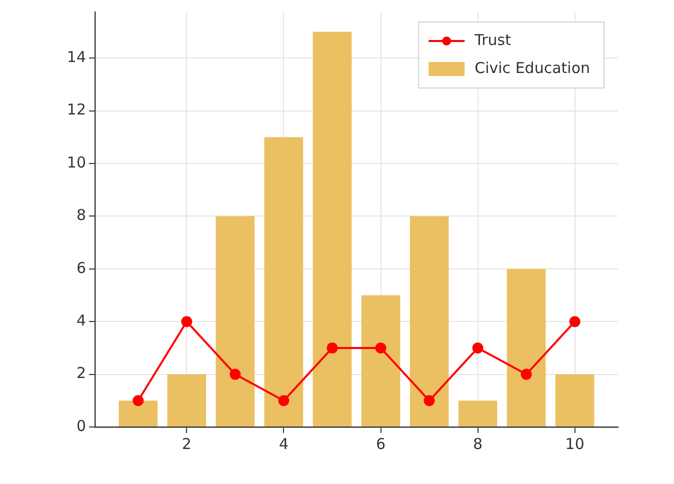 The image size is (674, 484). Describe the element at coordinates (81, 320) in the screenshot. I see `y-tick-label: 4` at that location.